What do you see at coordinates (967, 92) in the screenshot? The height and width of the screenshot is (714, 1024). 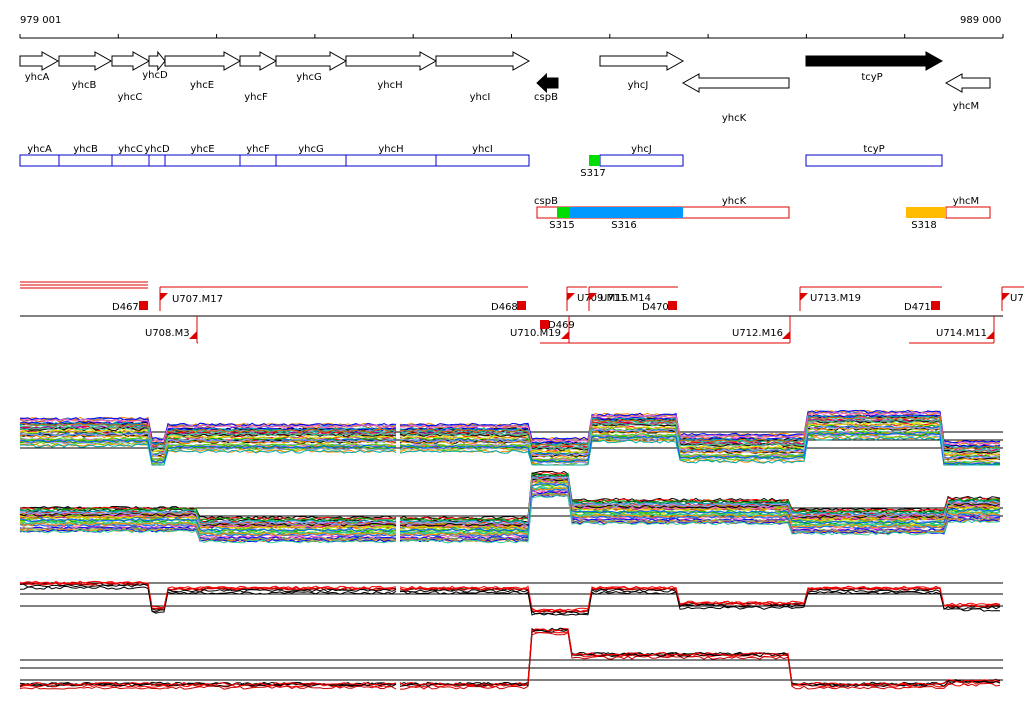 I see `gene-yhcM: yhcM` at bounding box center [967, 92].